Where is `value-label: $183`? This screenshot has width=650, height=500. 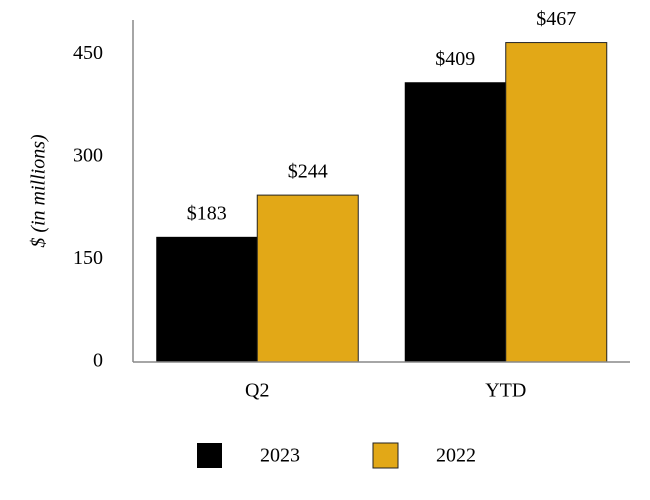
value-label: $183 is located at coordinates (207, 213).